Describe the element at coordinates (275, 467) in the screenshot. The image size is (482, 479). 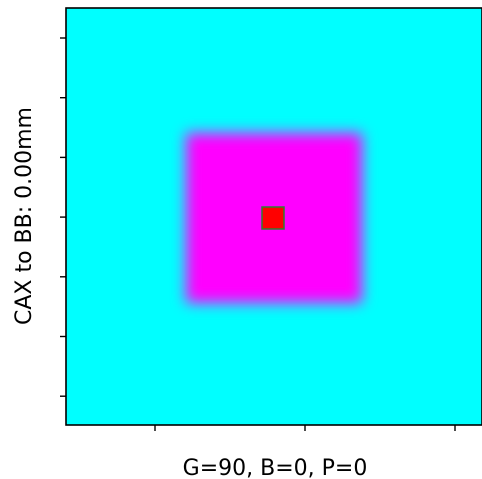
I see `x-axis-label: G=90, B=0, P=0` at that location.